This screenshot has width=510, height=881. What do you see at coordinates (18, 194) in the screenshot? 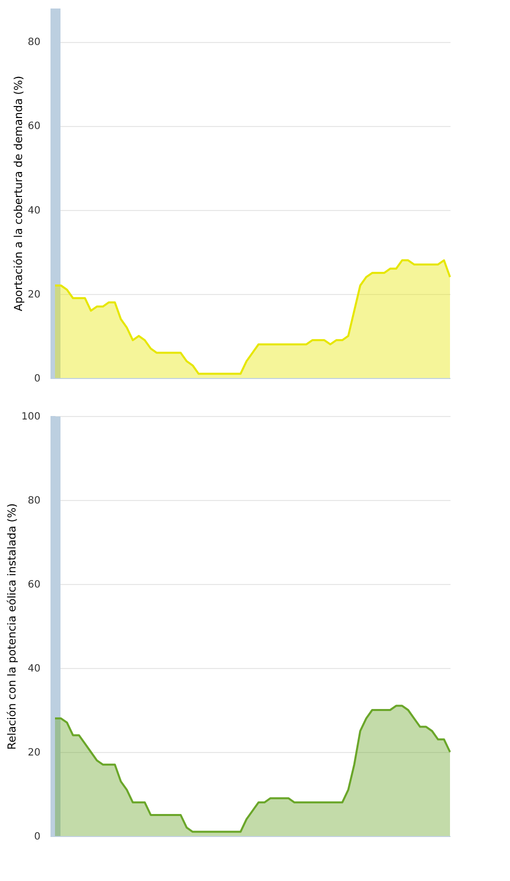
I see `y-axis-title: Aportación a la cobertura de demanda (%)` at bounding box center [18, 194].